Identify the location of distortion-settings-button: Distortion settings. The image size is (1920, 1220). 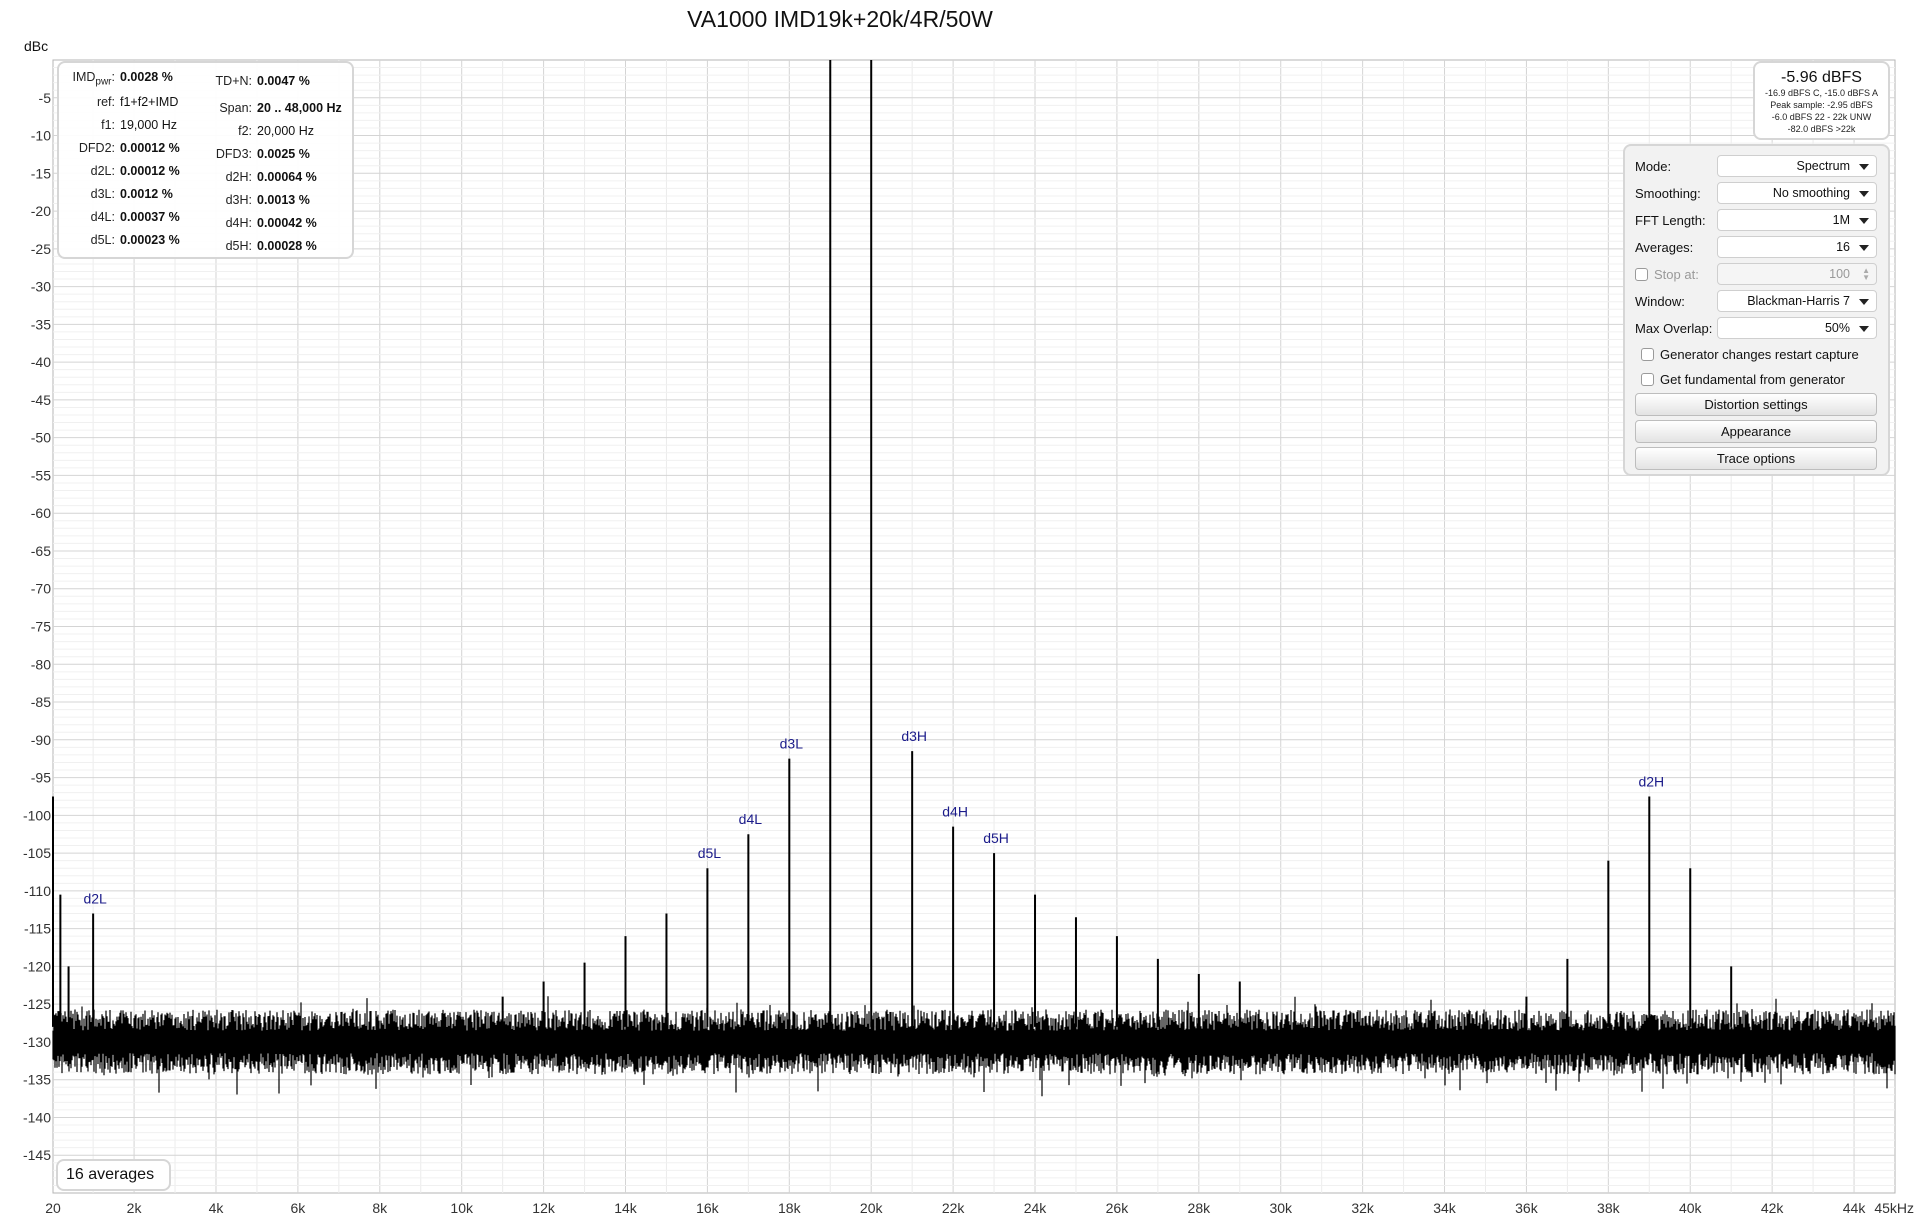
(1756, 404).